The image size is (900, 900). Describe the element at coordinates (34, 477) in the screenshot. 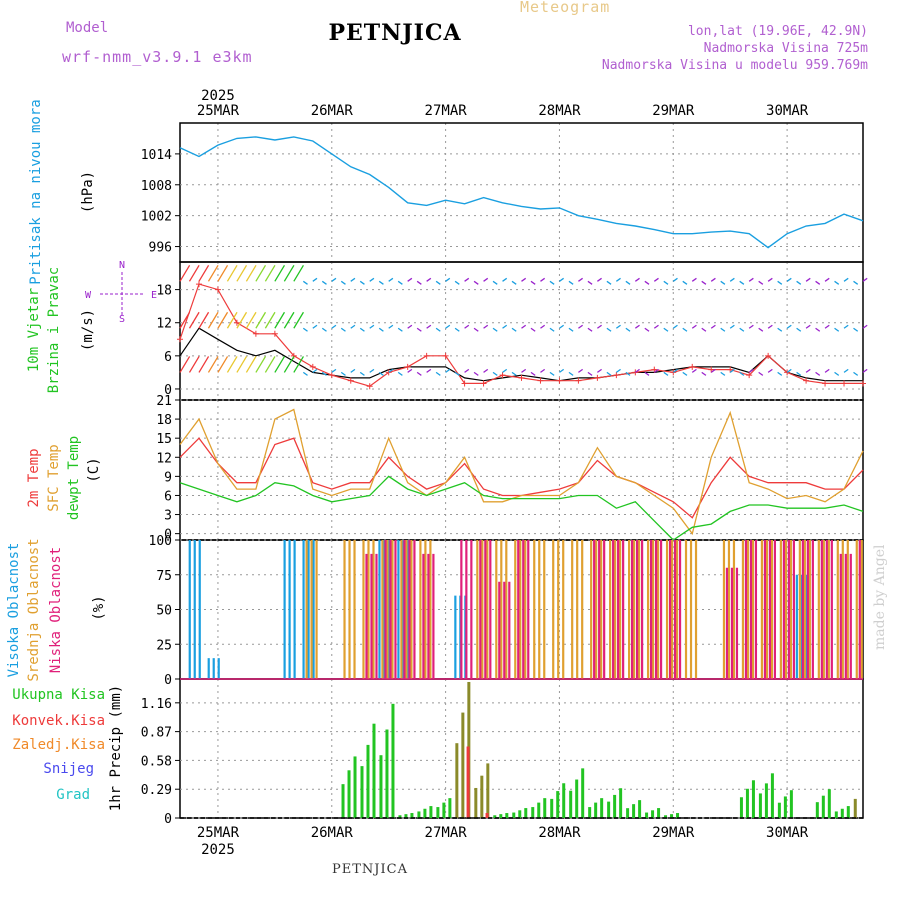

I see `temp2m-title: 2m Temp` at that location.